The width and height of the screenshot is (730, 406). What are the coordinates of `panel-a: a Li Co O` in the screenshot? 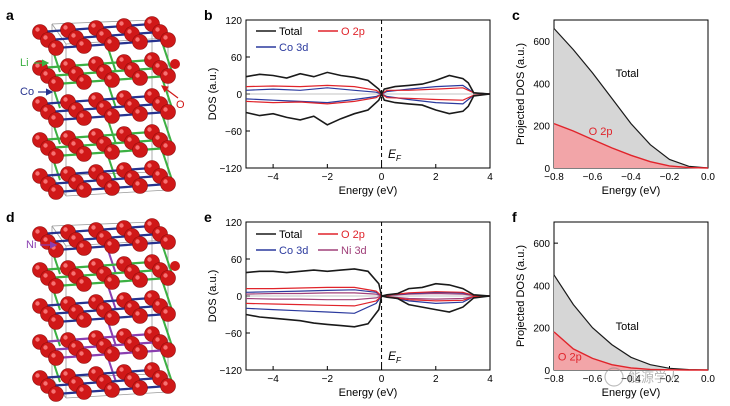 It's located at (95, 103).